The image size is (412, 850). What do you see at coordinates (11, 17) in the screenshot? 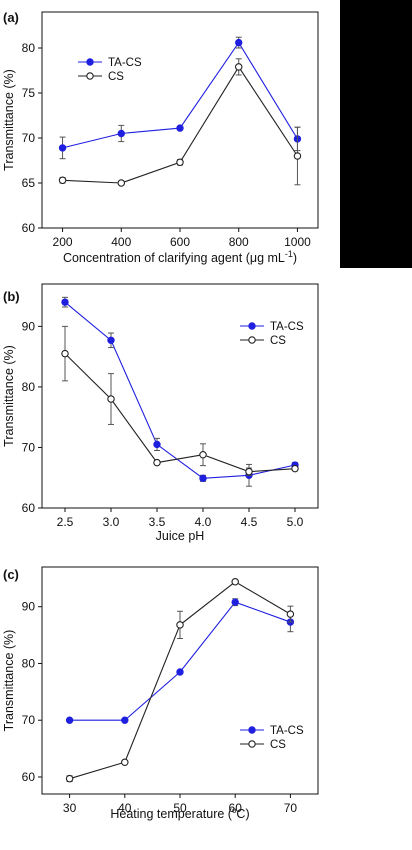
I see `panel-label: (a)` at bounding box center [11, 17].